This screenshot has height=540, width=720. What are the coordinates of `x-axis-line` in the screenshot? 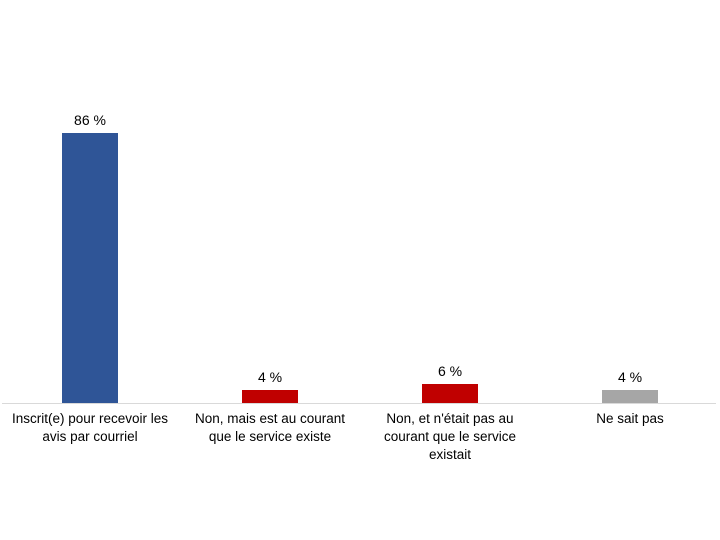 It's located at (359, 403).